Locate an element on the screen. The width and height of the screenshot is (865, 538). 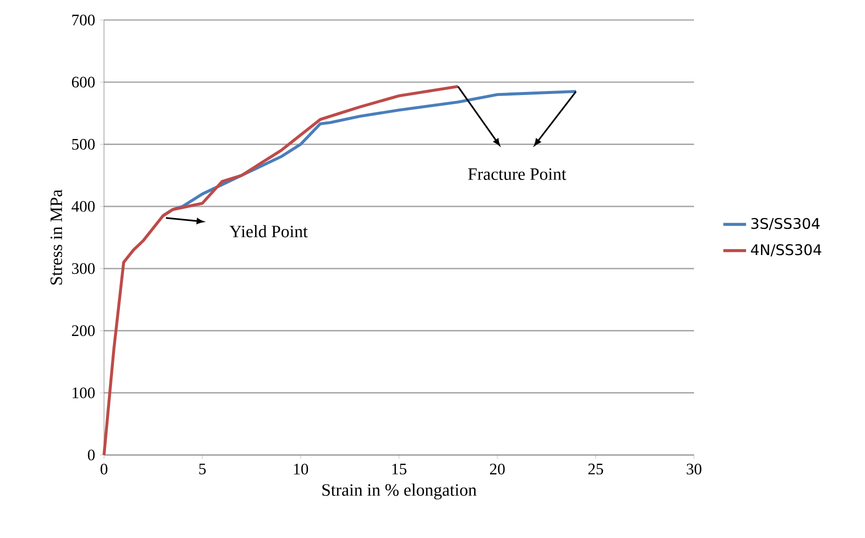
y-tick-label: 600 is located at coordinates (83, 82).